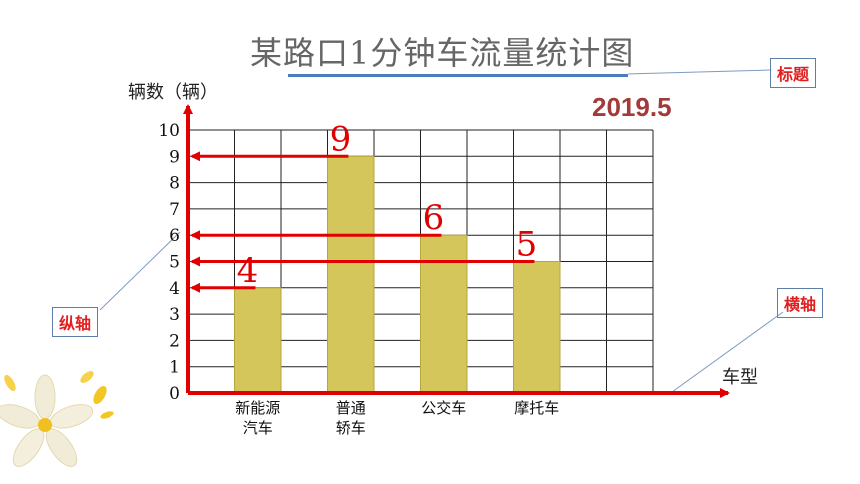 The height and width of the screenshot is (484, 860). Describe the element at coordinates (174, 236) in the screenshot. I see `y-tick-label: 6` at that location.